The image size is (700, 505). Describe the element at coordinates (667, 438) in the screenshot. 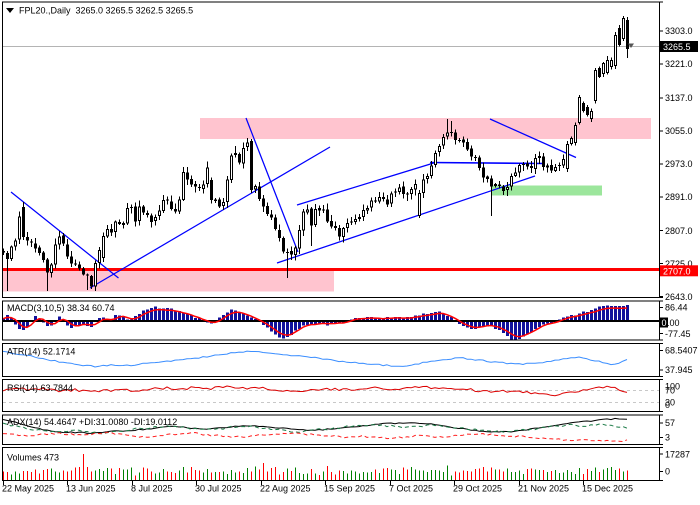

I see `svg-text: 3` at that location.